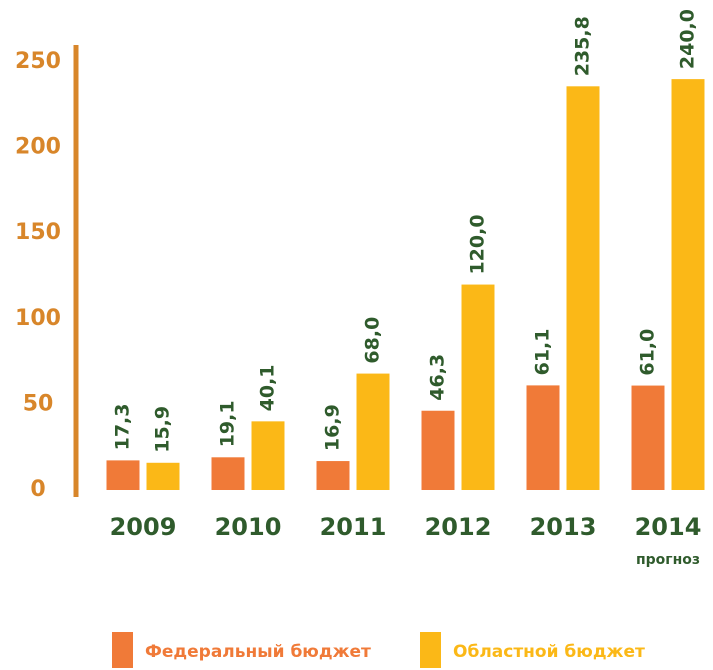 The height and width of the screenshot is (670, 713). I want to click on value-label: 46,3, so click(438, 377).